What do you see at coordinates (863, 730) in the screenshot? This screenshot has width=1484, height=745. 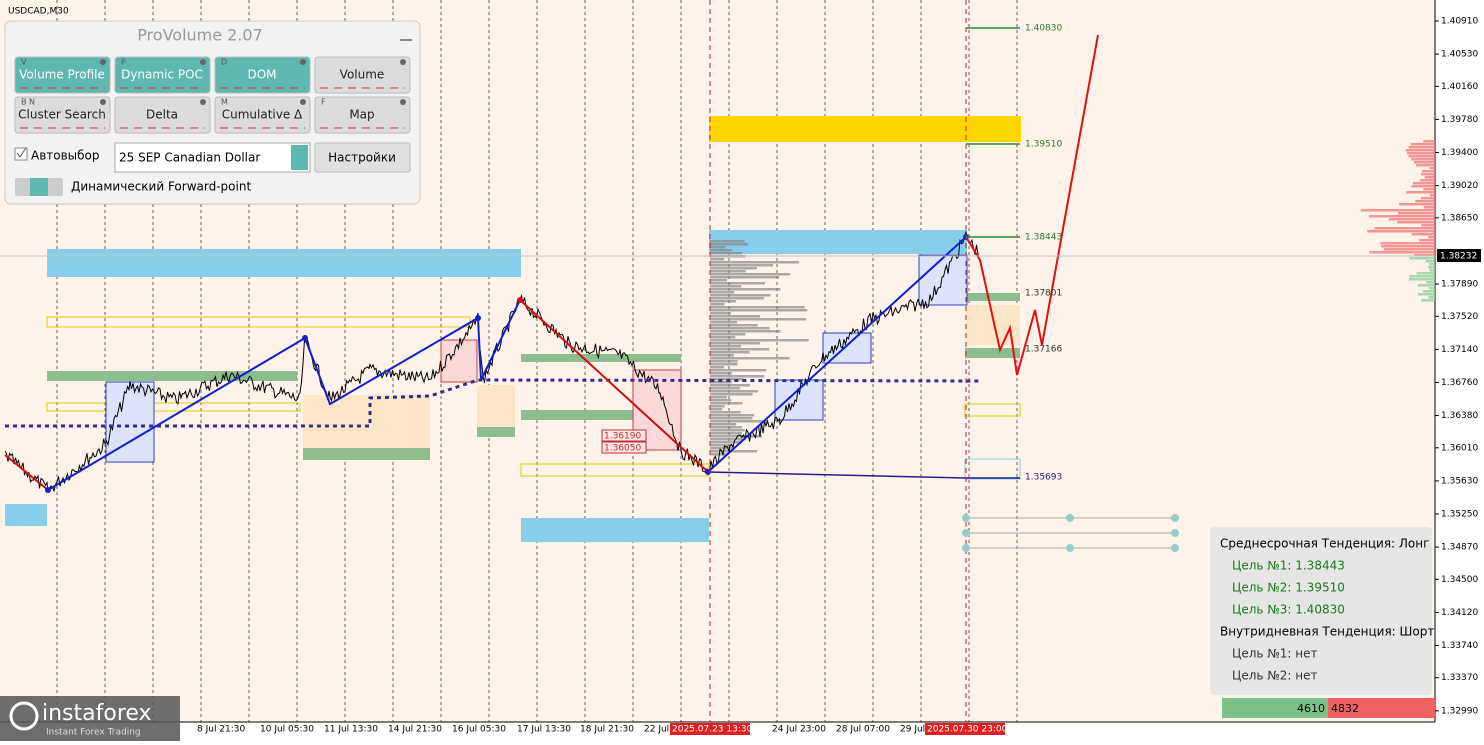 I see `time-label: 28 Jul 07:00` at bounding box center [863, 730].